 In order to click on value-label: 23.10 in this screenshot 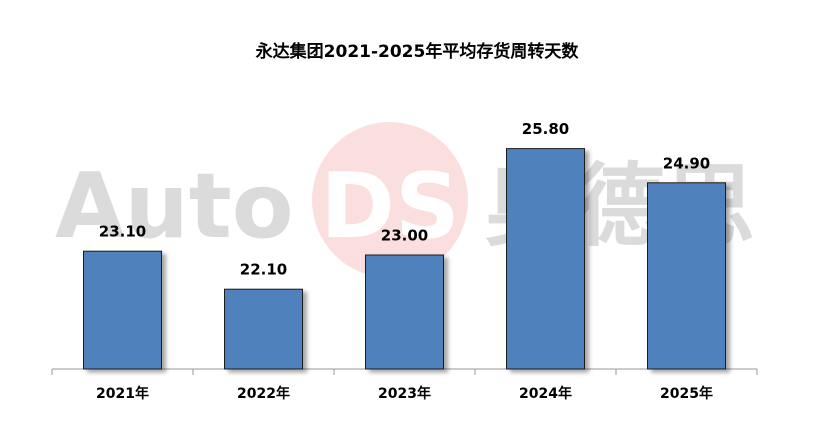, I will do `click(122, 232)`.